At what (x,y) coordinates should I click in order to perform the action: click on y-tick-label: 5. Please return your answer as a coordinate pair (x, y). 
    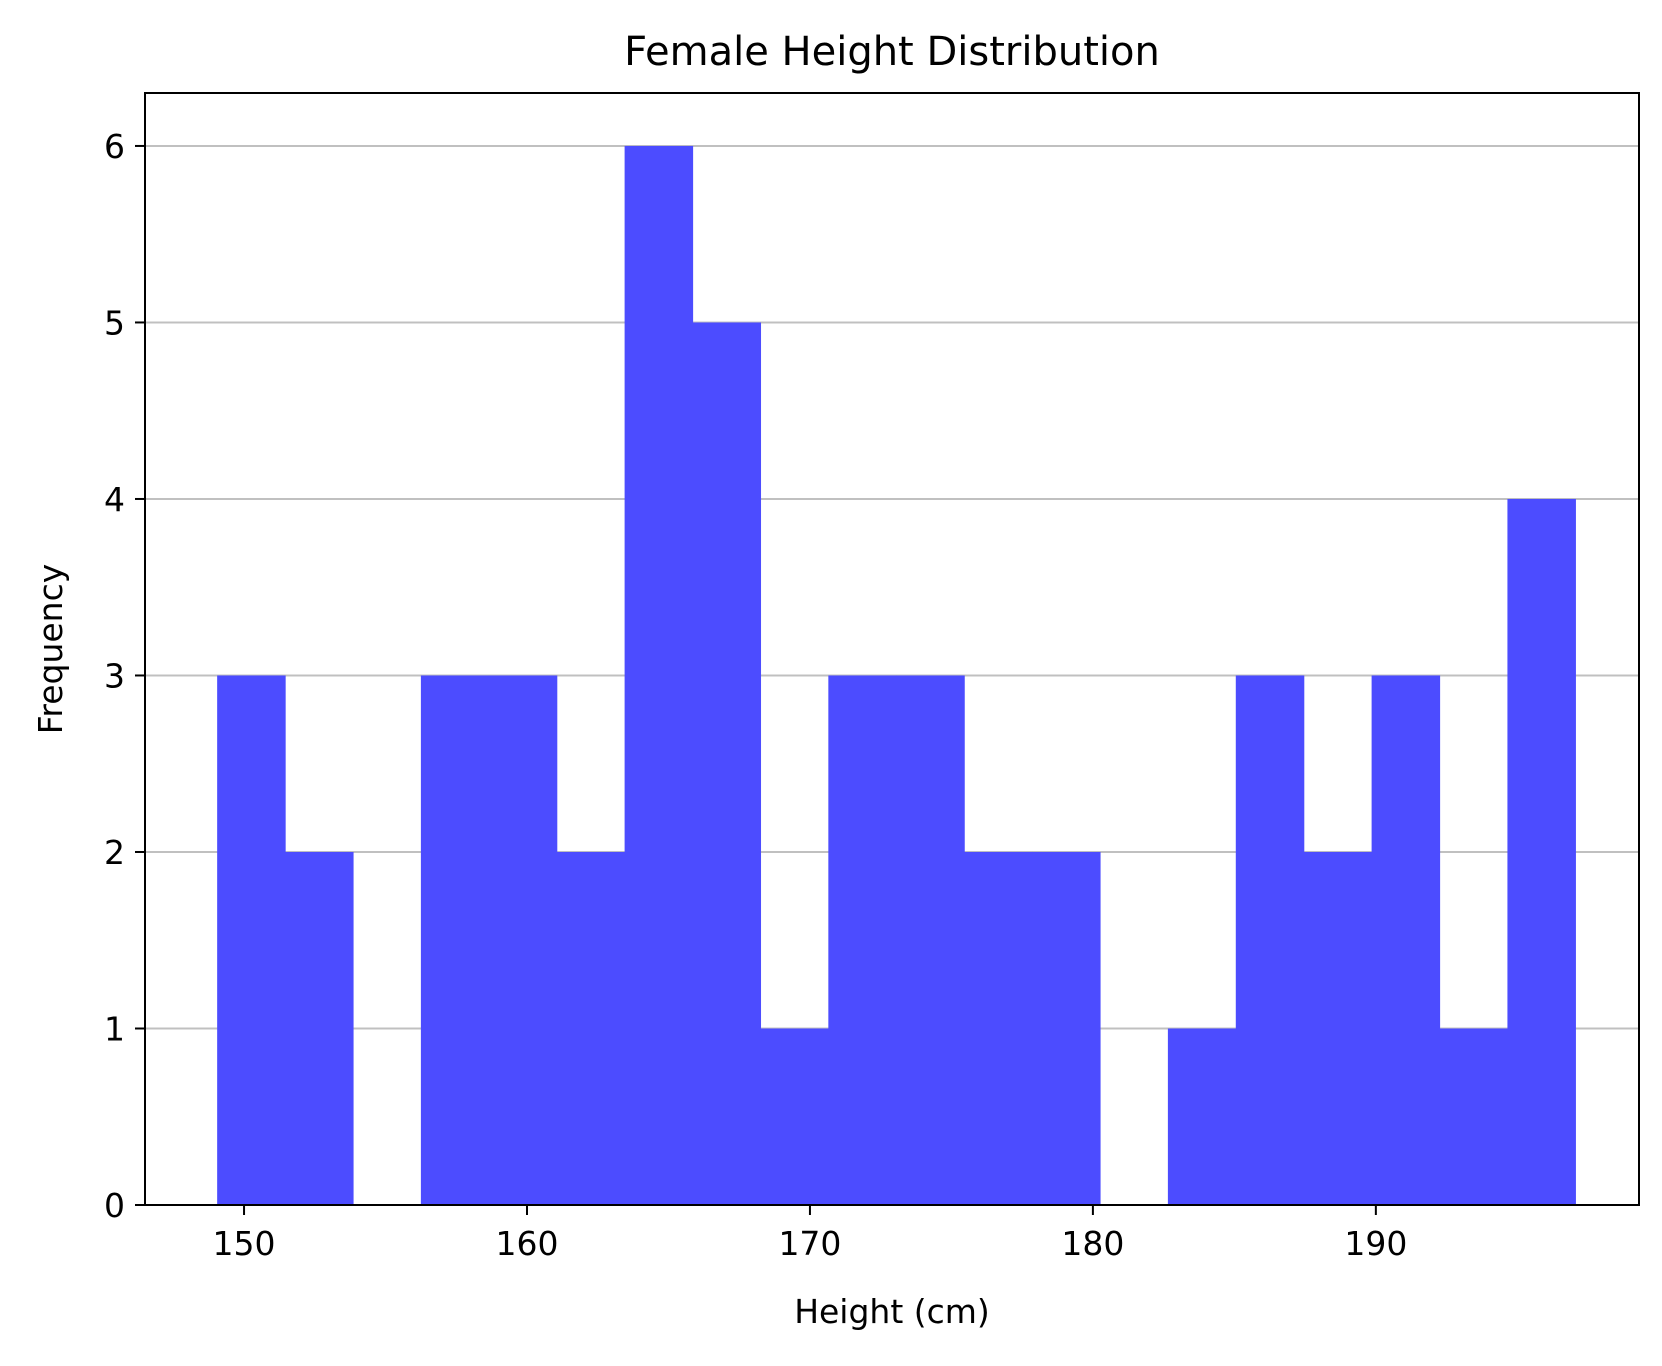
    Looking at the image, I should click on (114, 322).